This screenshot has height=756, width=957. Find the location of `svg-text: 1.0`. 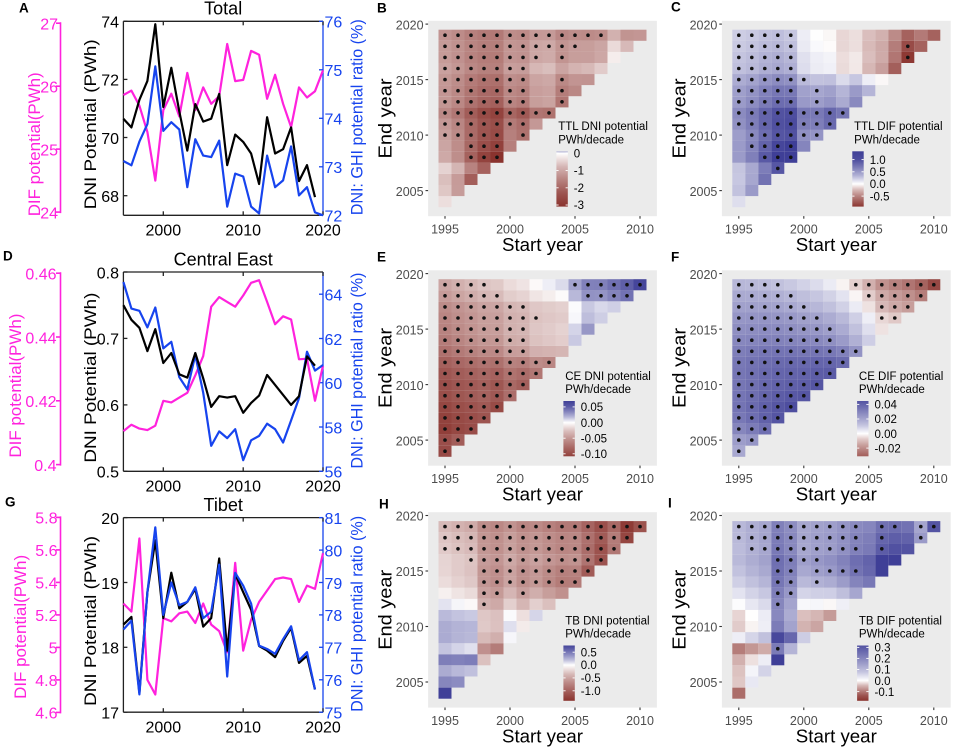

svg-text: 1.0 is located at coordinates (878, 161).